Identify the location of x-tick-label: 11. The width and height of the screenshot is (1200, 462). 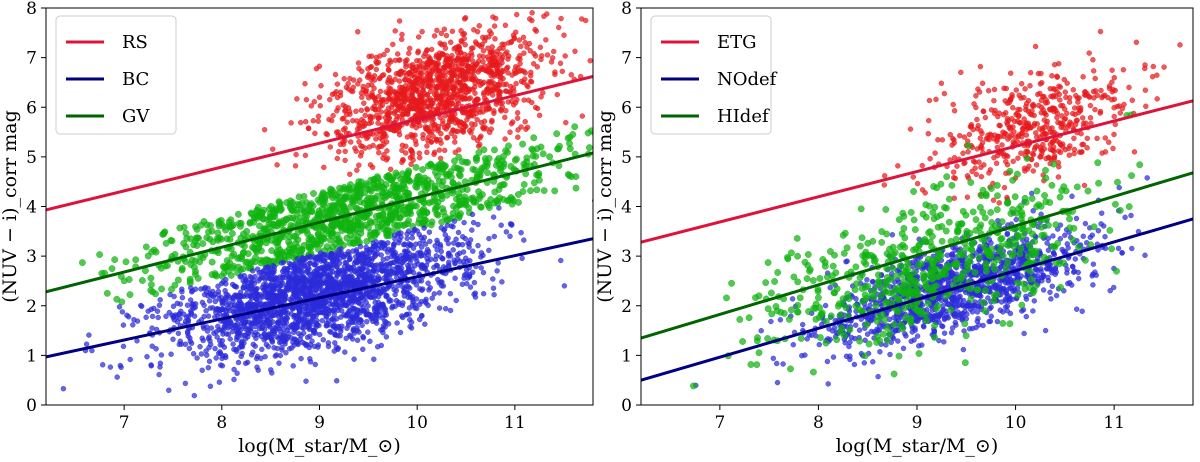
(515, 423).